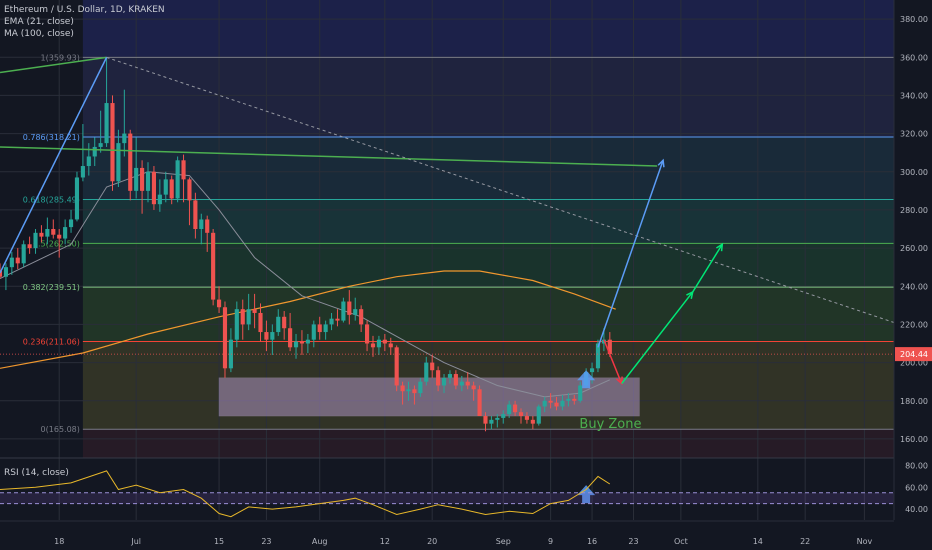  Describe the element at coordinates (916, 509) in the screenshot. I see `rsi-tick-label: 40.00` at that location.